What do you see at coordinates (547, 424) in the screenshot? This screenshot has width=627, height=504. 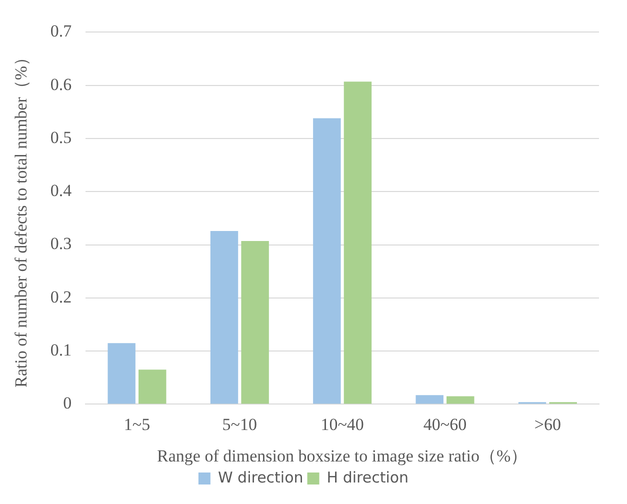 I see `x-tick-label: >60` at bounding box center [547, 424].